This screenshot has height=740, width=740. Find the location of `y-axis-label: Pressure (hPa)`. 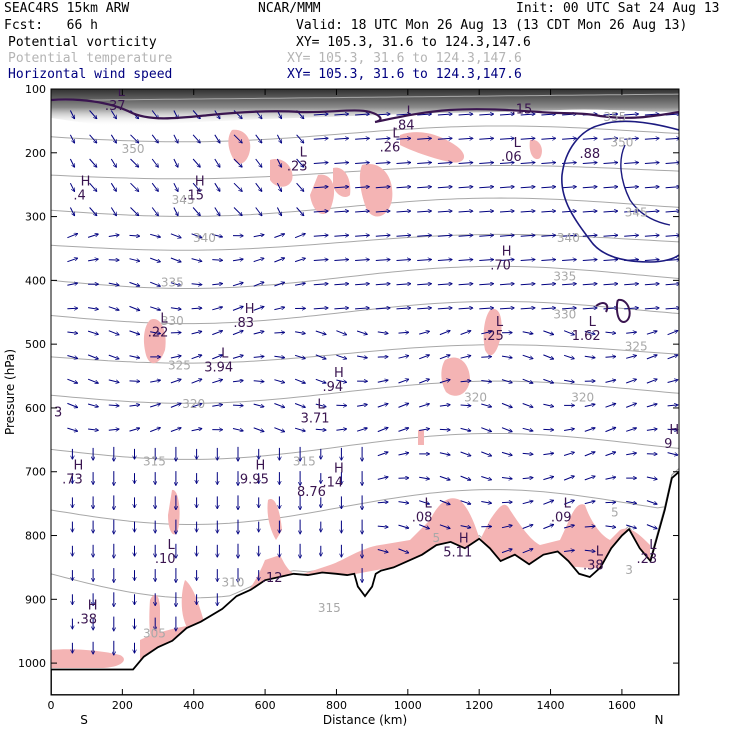

y-axis-label: Pressure (hPa) is located at coordinates (10, 392).